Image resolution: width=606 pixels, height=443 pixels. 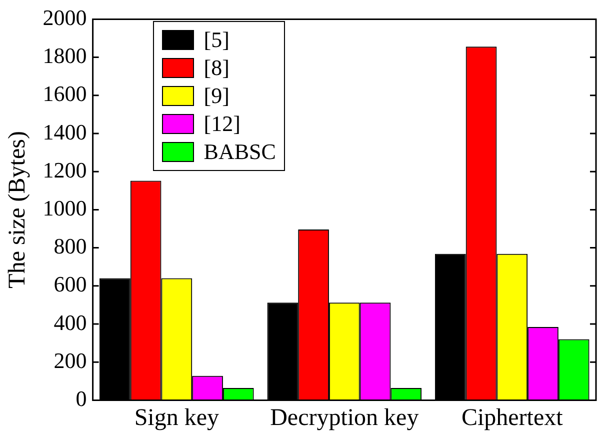 What do you see at coordinates (70, 284) in the screenshot?
I see `y-tick-label: 600` at bounding box center [70, 284].